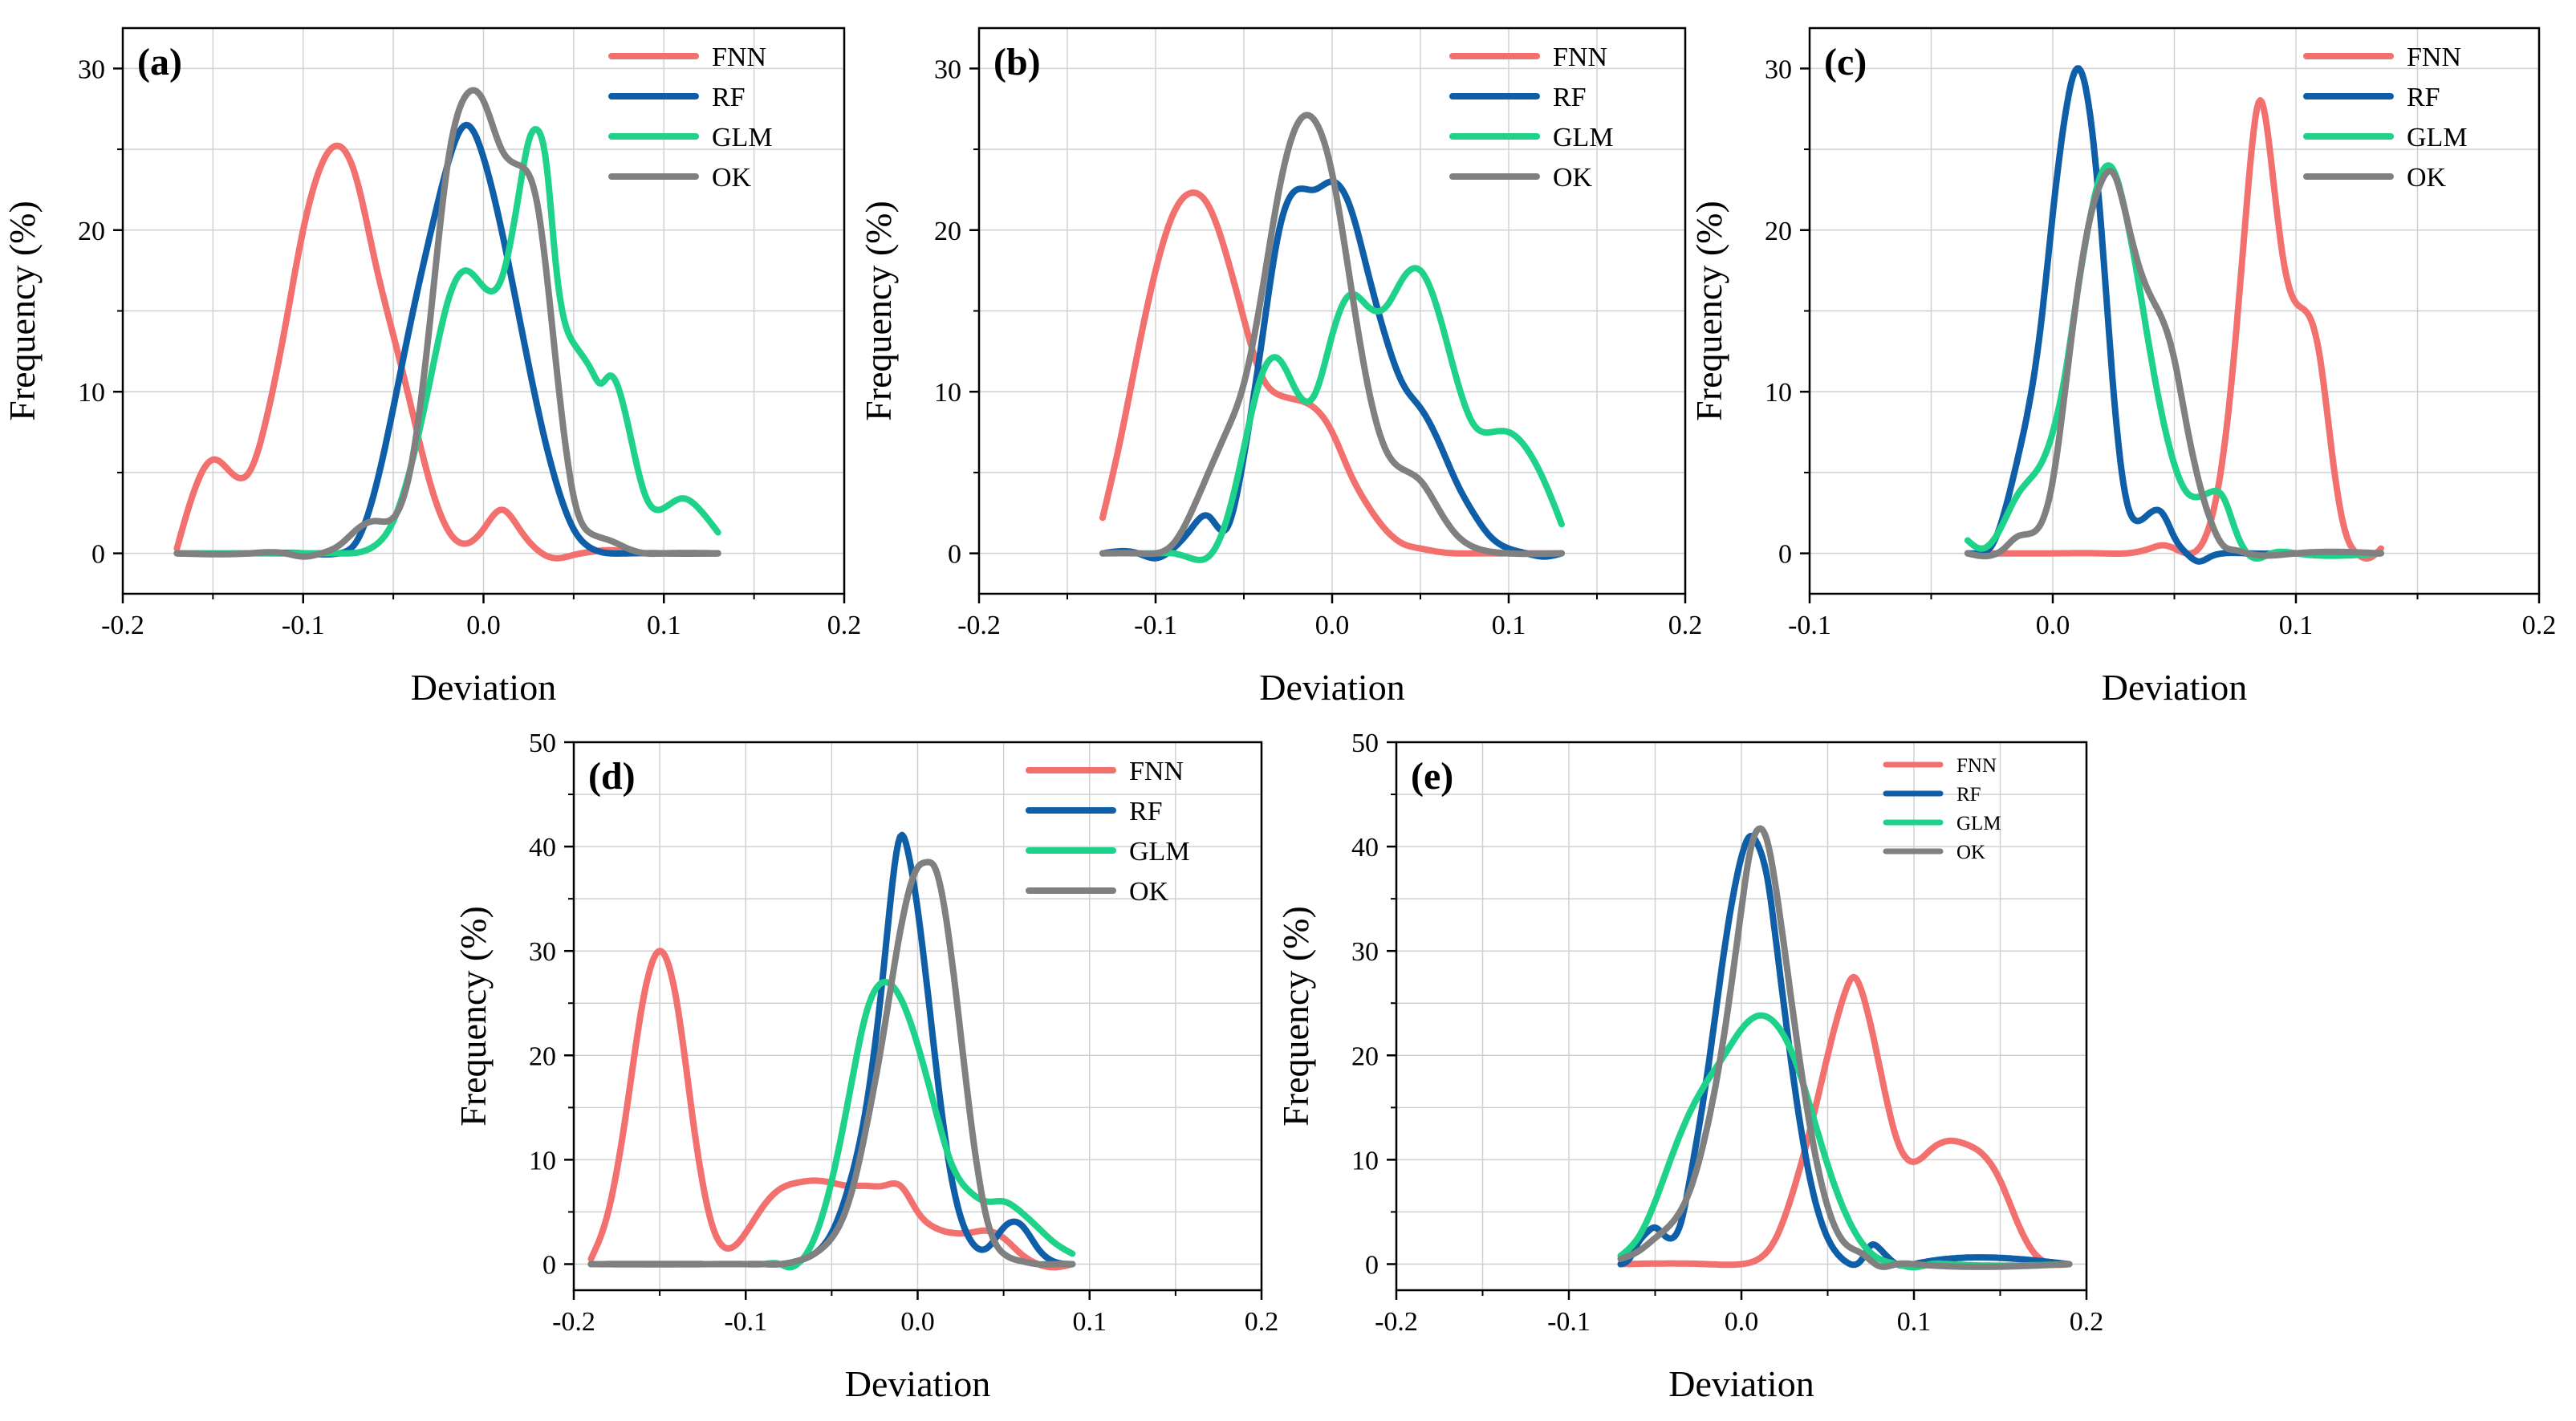 Image resolution: width=2576 pixels, height=1421 pixels. I want to click on panel-label: (d), so click(612, 776).